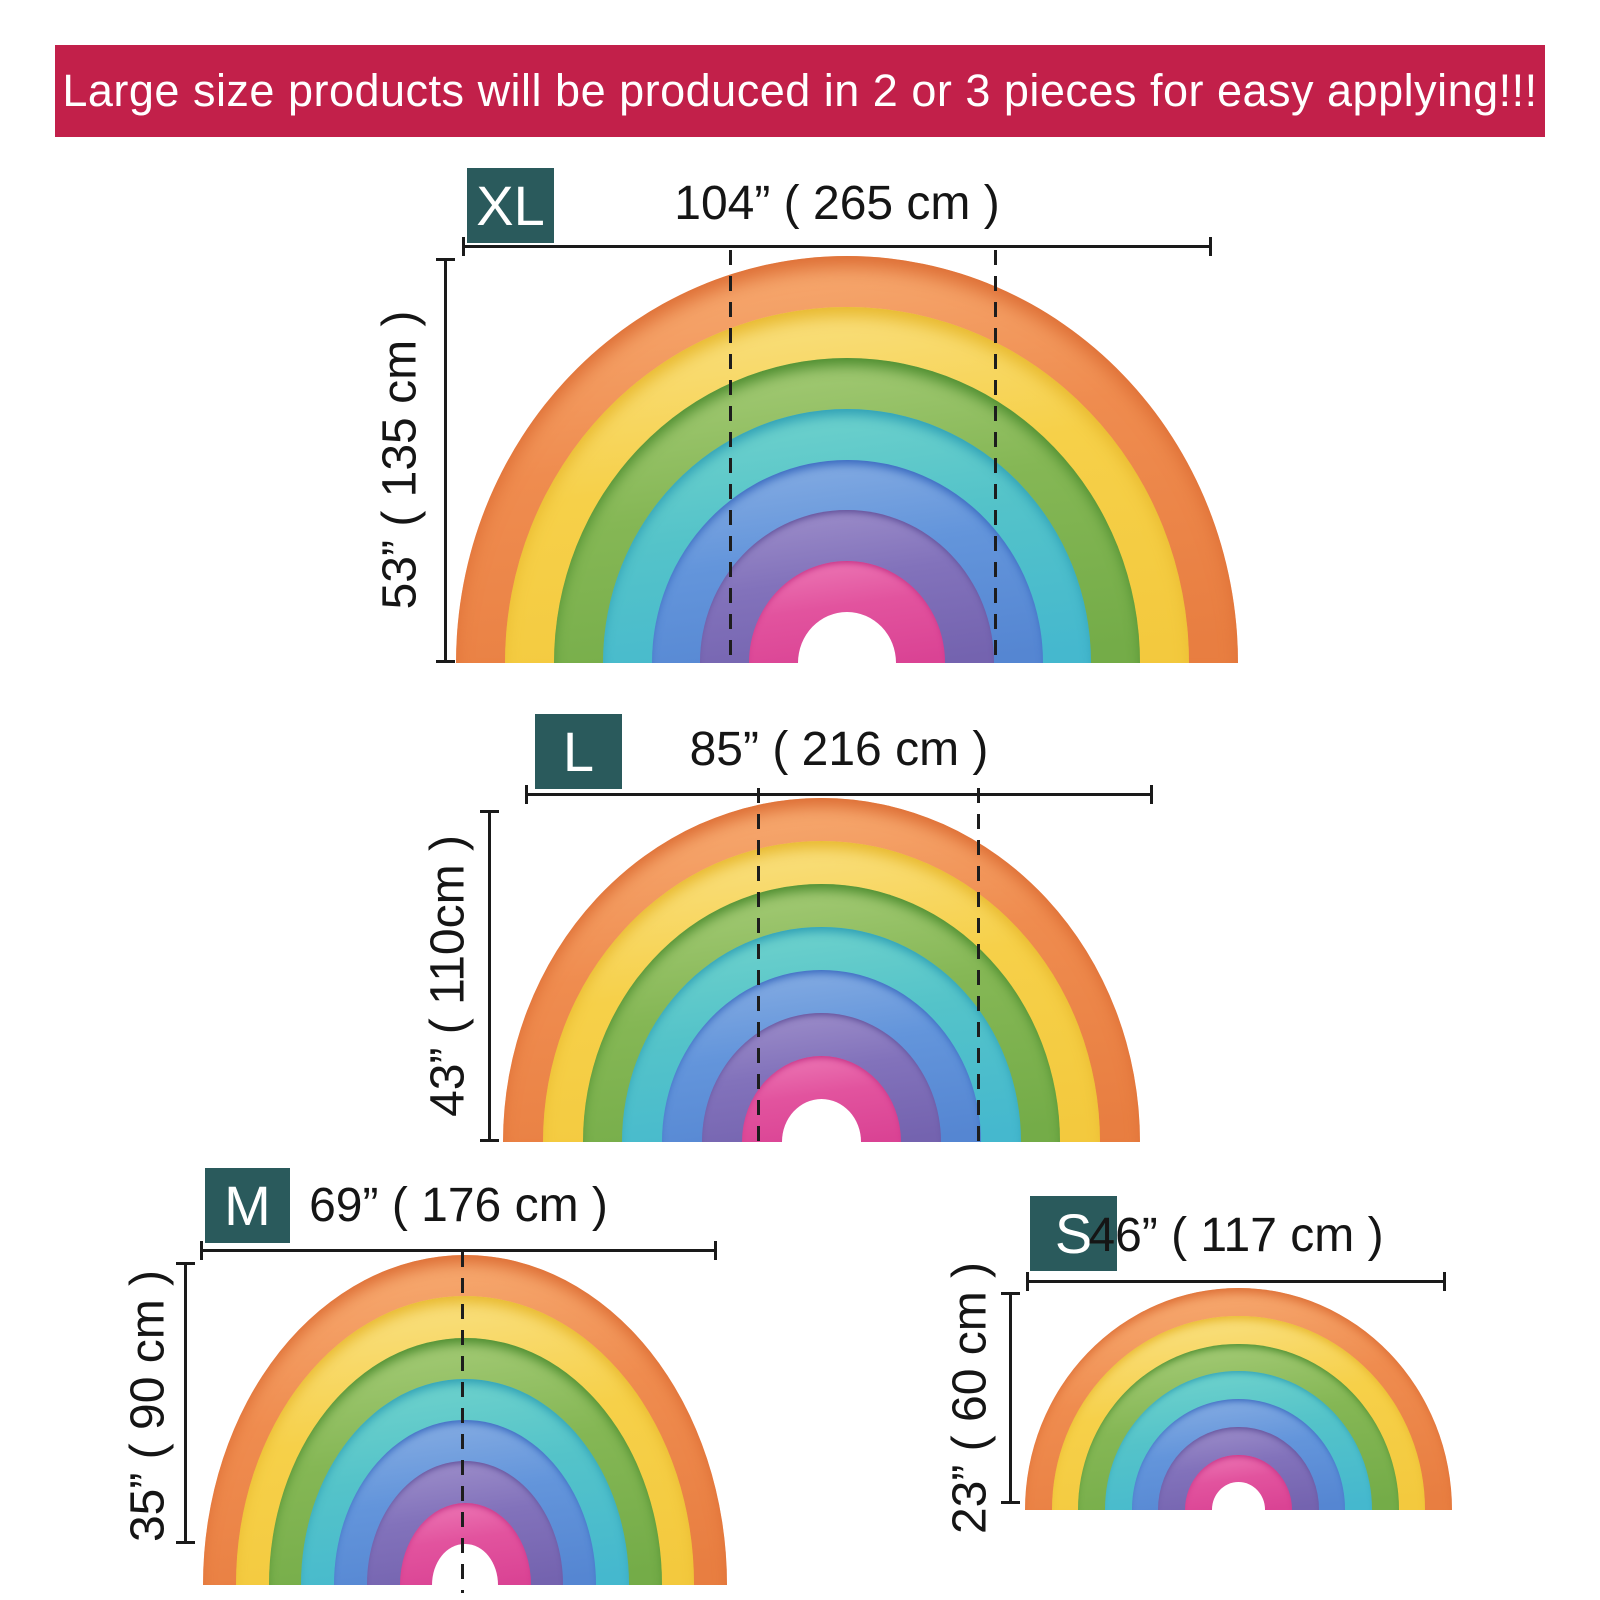 This screenshot has width=1600, height=1600. I want to click on width-dimension-label-s: 46” ( 117 cm ), so click(1236, 1235).